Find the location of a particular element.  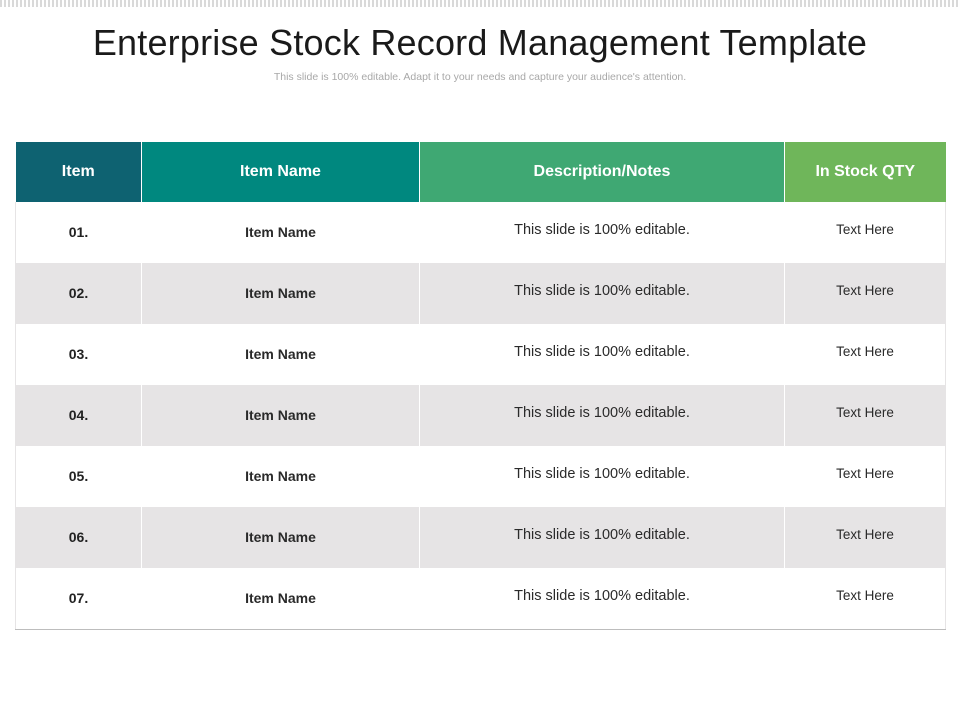

row-number: 07. is located at coordinates (78, 599).